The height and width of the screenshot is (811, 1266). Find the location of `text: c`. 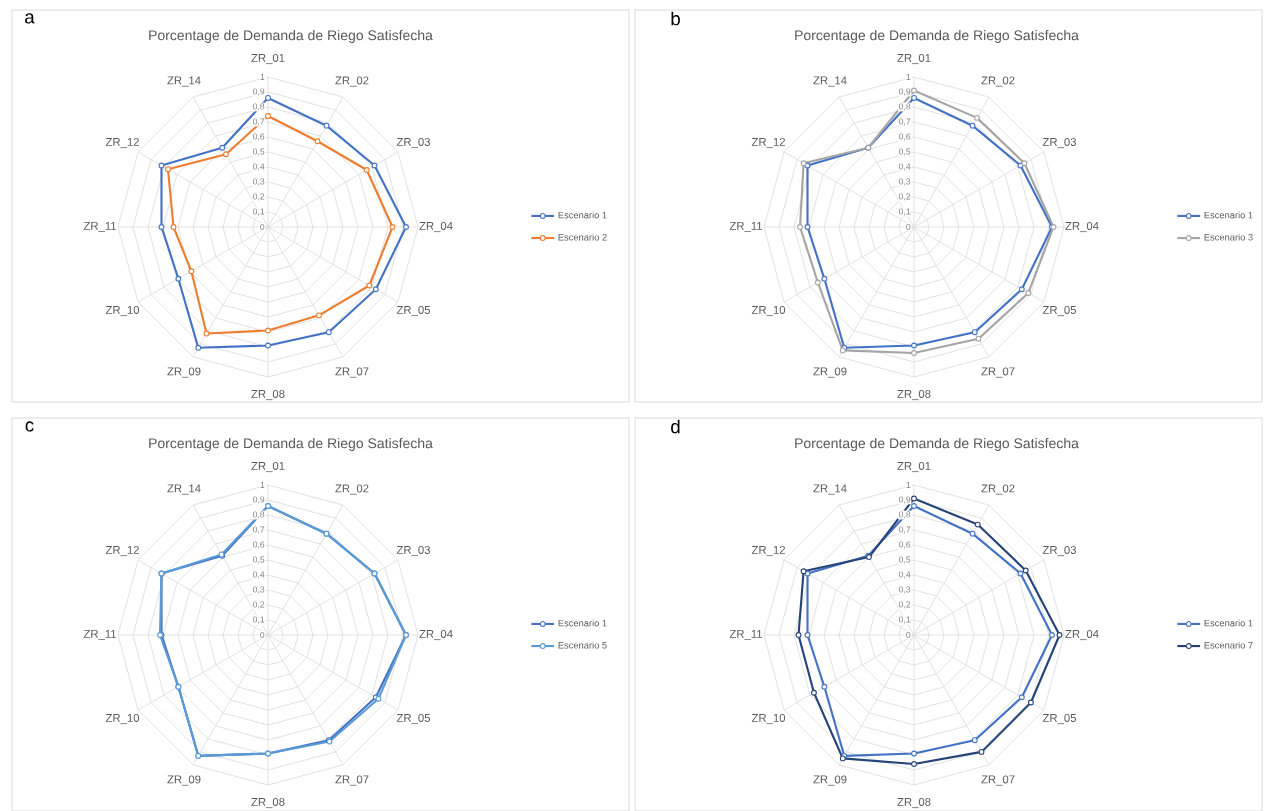

text: c is located at coordinates (29, 426).